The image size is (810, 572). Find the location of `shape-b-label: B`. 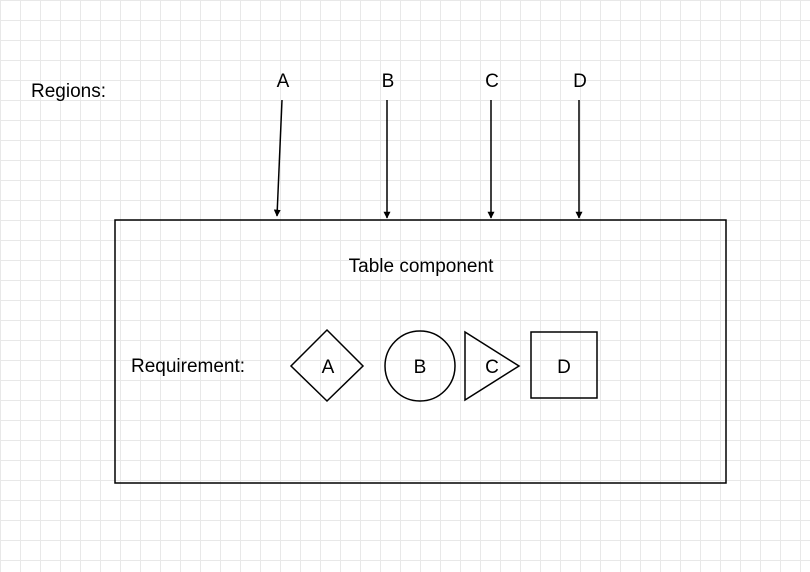

shape-b-label: B is located at coordinates (420, 367).